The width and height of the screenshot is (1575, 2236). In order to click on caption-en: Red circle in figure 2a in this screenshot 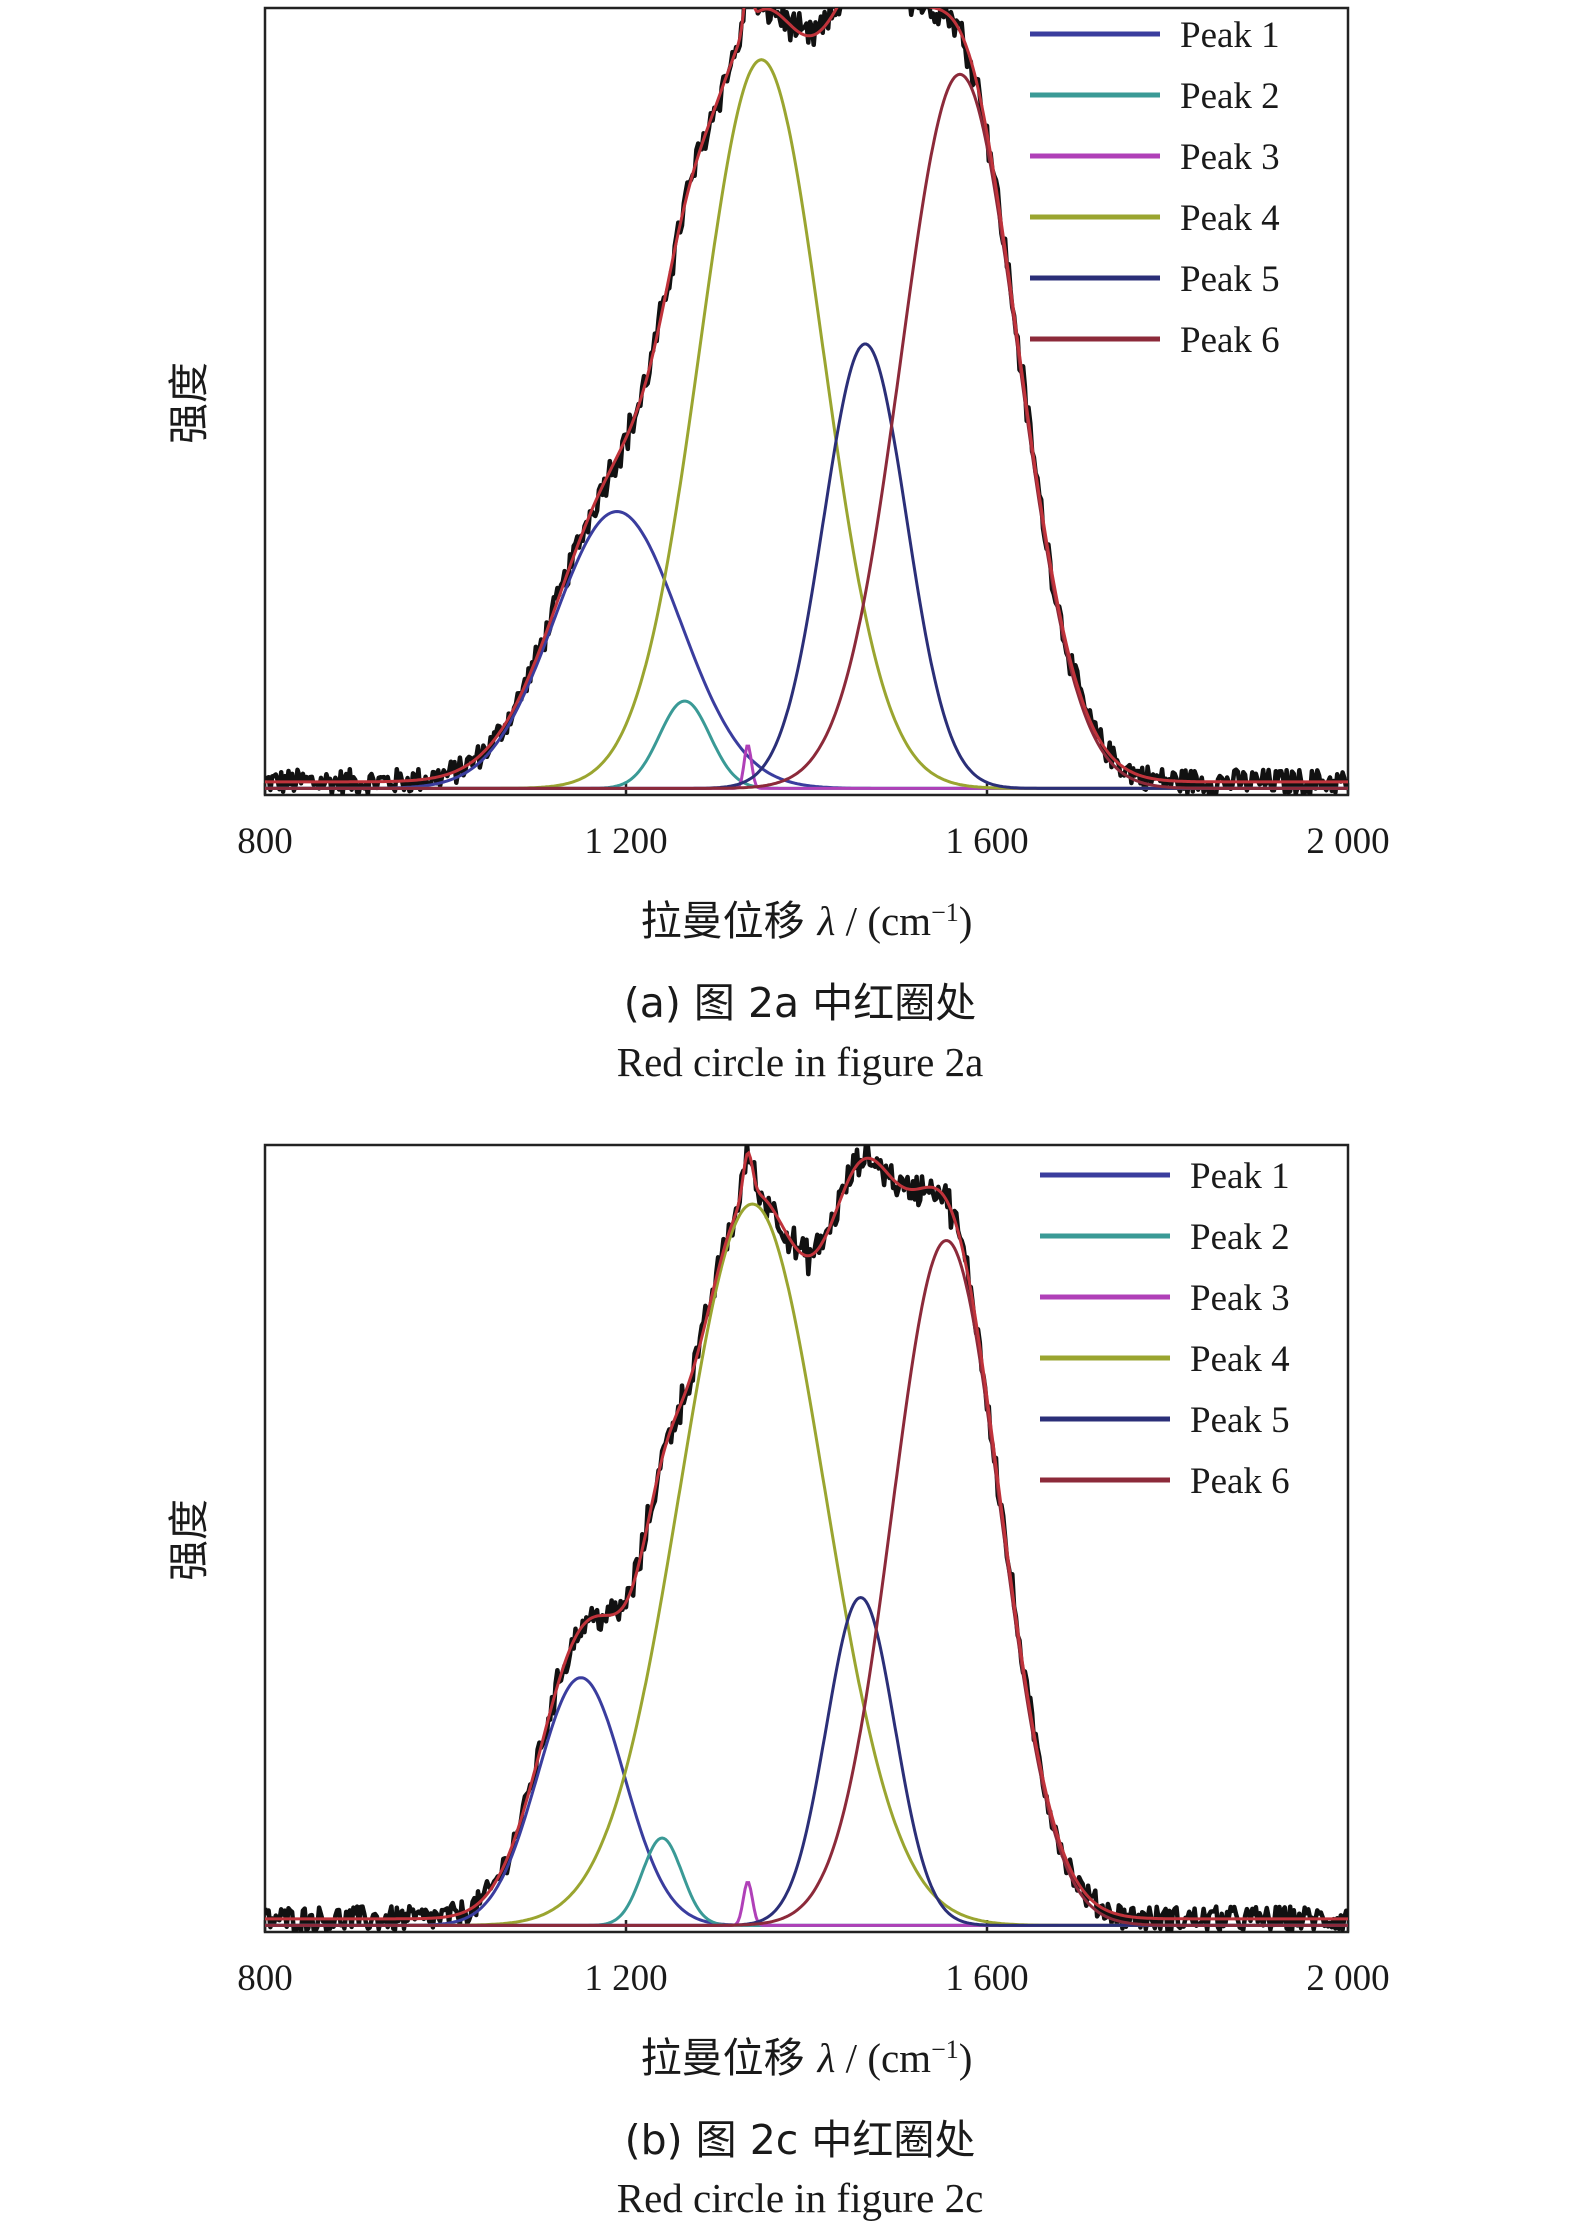, I will do `click(800, 1062)`.